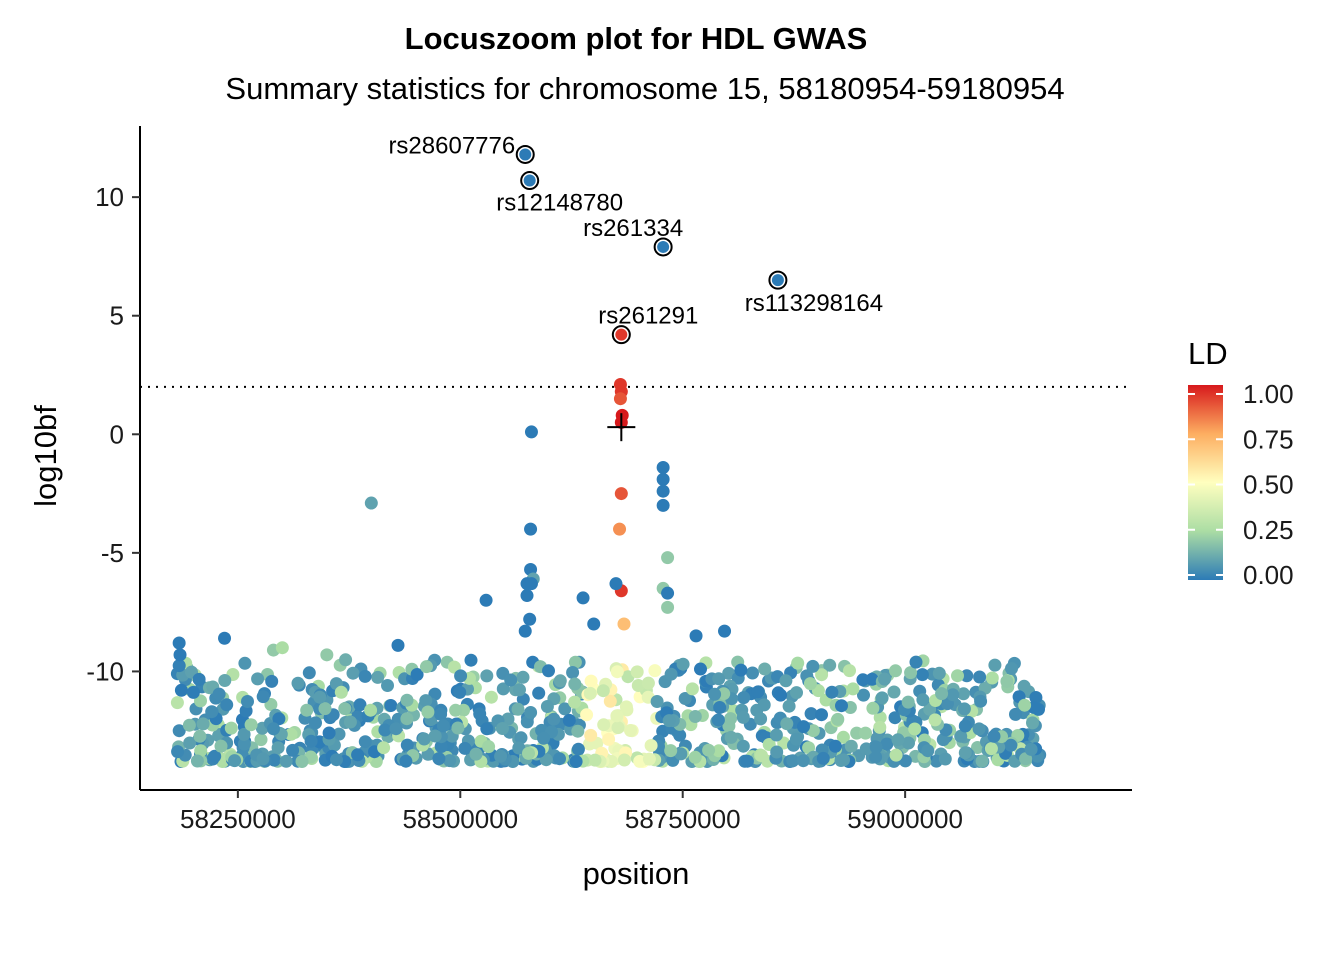 The height and width of the screenshot is (960, 1344). I want to click on y-tick-label: -5, so click(112, 553).